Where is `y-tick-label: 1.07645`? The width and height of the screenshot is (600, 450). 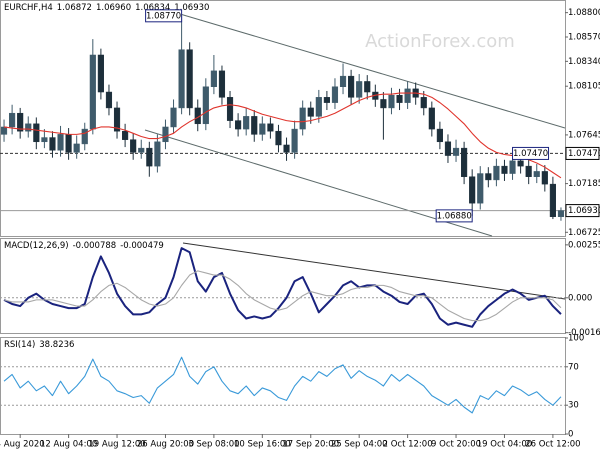
y-tick-label: 1.07645 is located at coordinates (584, 135).